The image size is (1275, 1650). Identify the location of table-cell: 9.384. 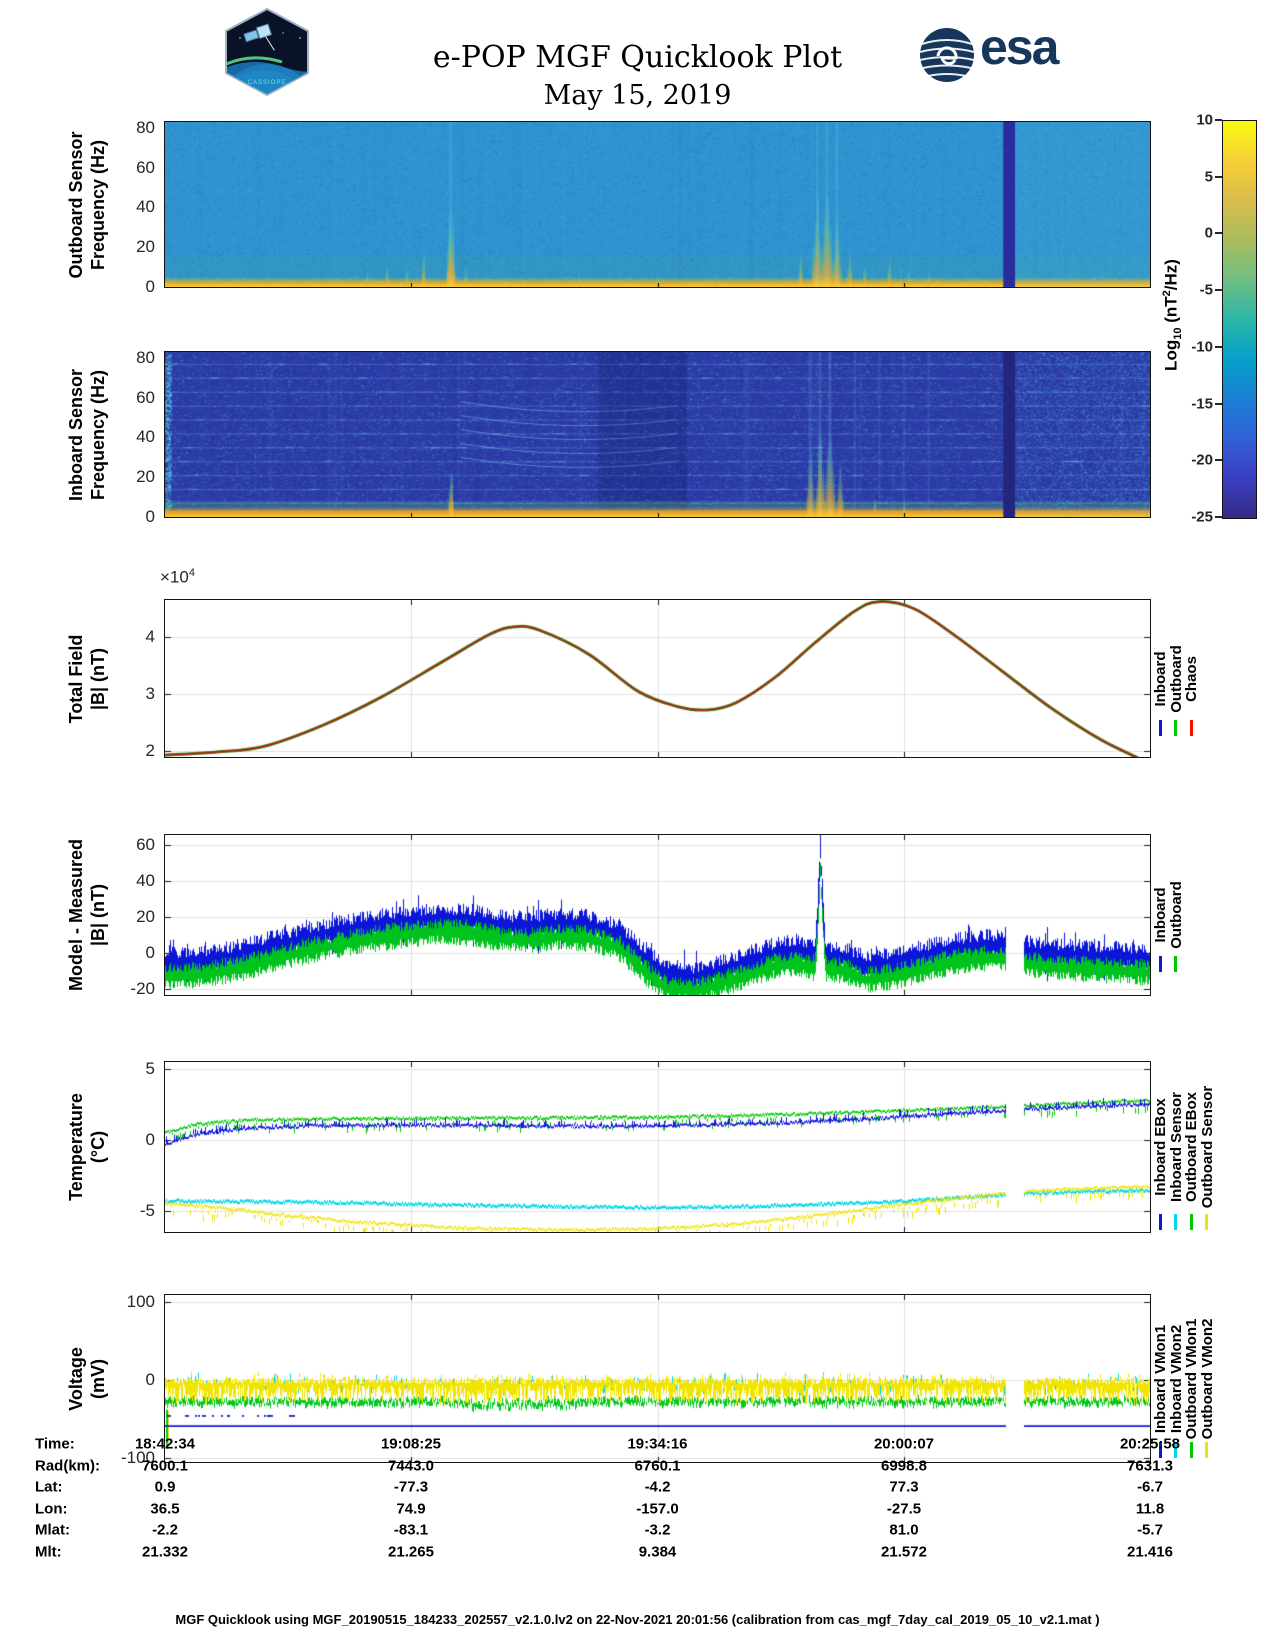
(657, 1552).